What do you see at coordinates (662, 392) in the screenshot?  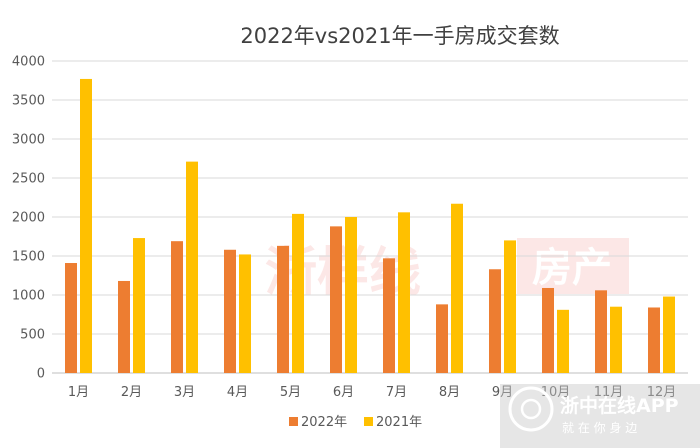 I see `x-tick-label: 12月` at bounding box center [662, 392].